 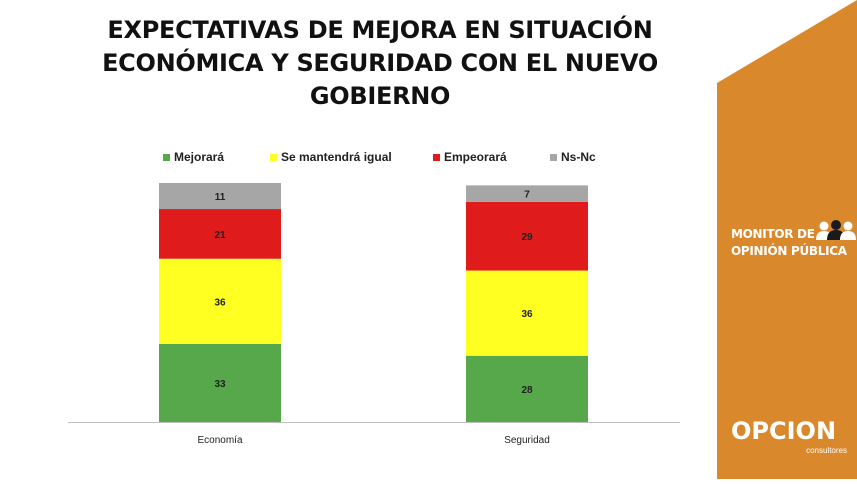 I want to click on bar-segment-seguridad-empeorara, so click(x=527, y=236).